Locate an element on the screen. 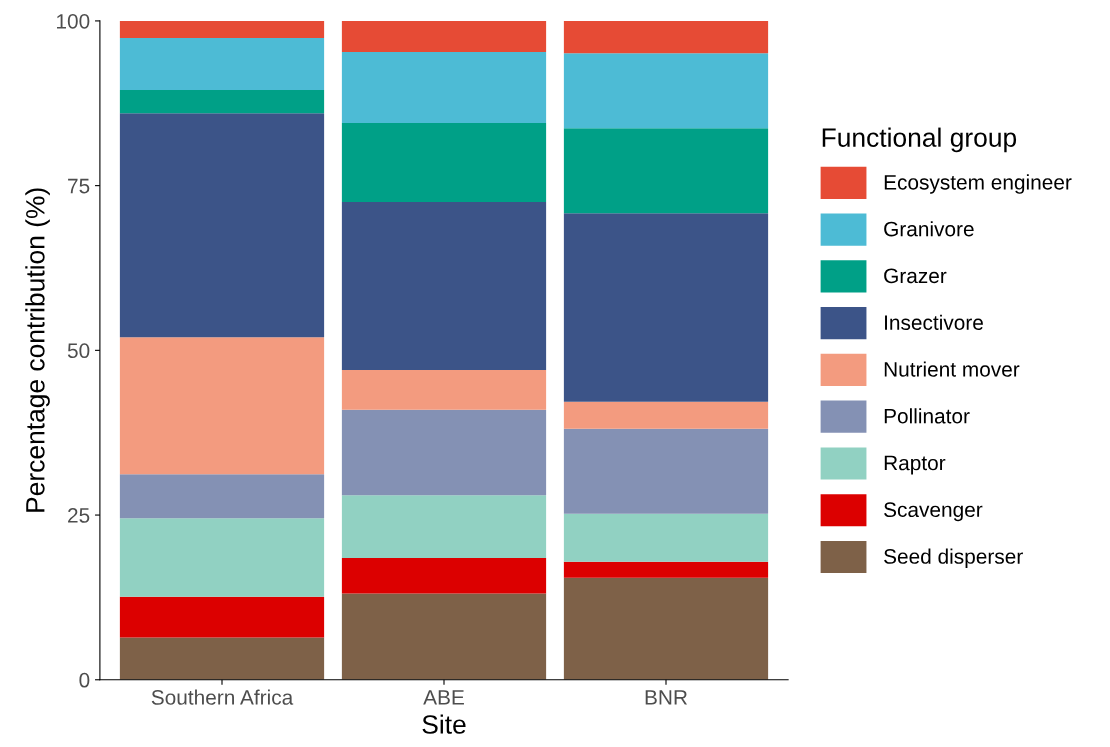 The height and width of the screenshot is (747, 1110). legend-label: Ecosystem engineer is located at coordinates (978, 184).